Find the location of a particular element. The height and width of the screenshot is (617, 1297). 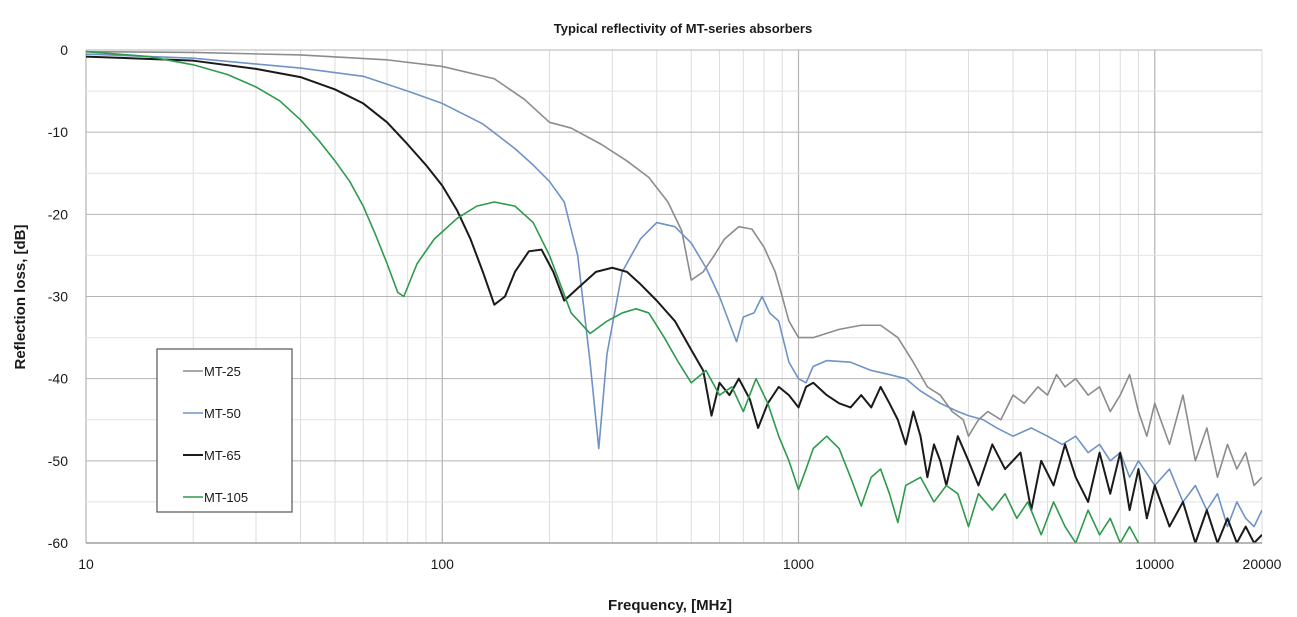

x-tick-label: 20000 is located at coordinates (1262, 564).